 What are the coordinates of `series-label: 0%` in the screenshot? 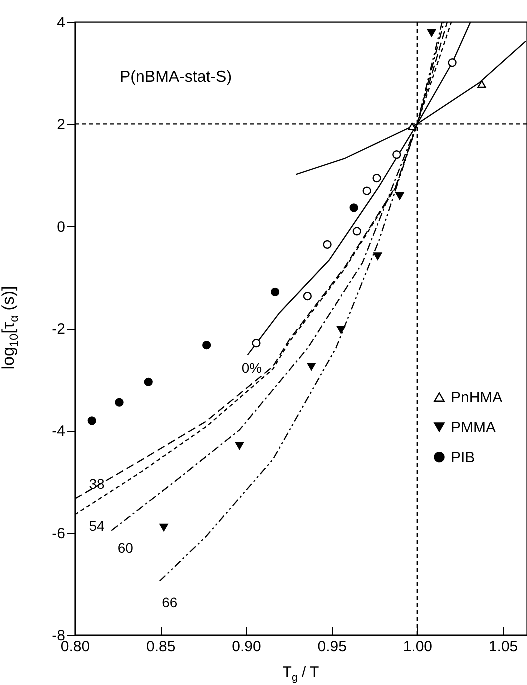 It's located at (252, 368).